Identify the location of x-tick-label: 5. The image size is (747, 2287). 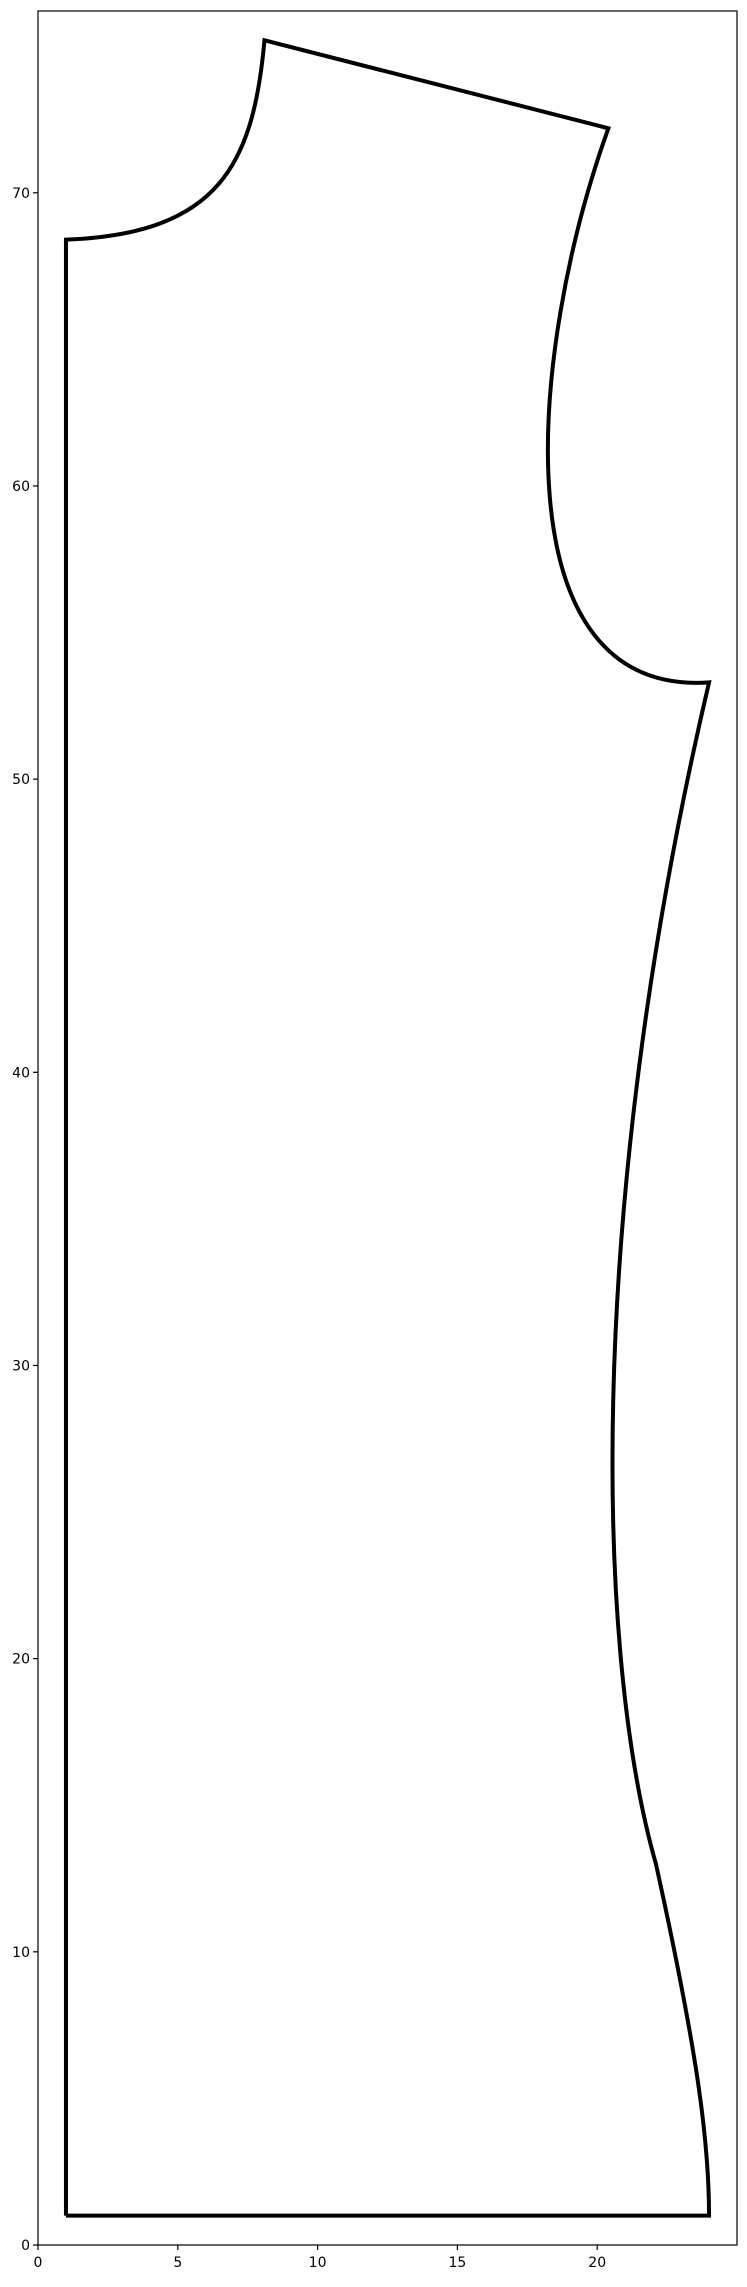
(177, 2263).